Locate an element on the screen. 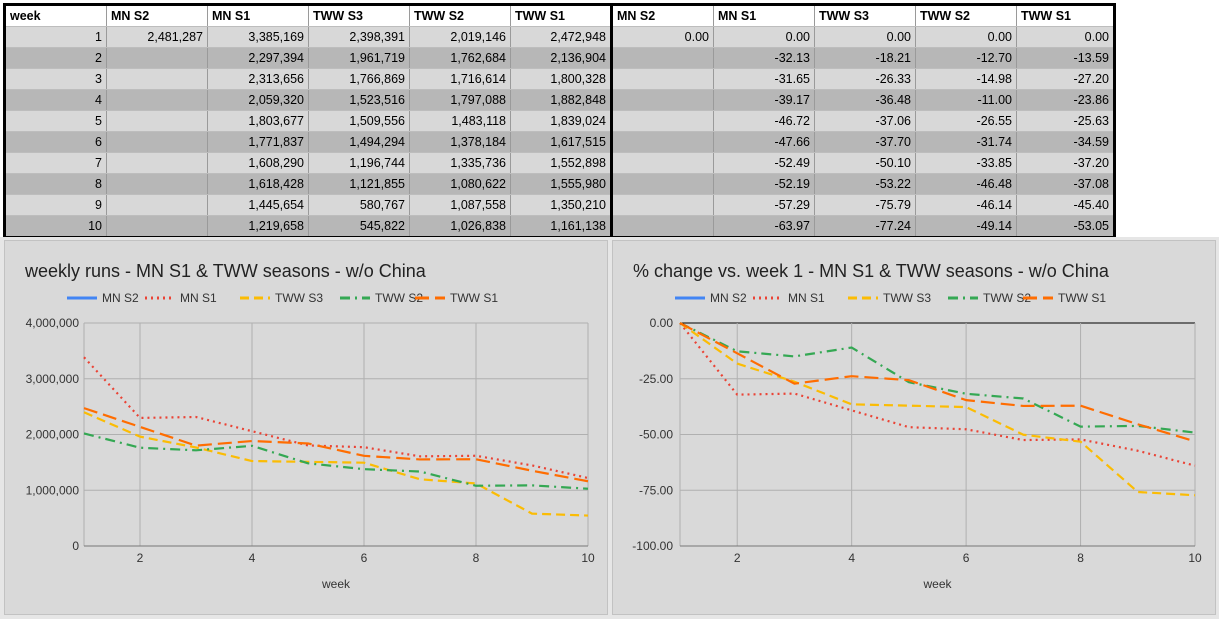  table-cell: 1,618,428 is located at coordinates (258, 184).